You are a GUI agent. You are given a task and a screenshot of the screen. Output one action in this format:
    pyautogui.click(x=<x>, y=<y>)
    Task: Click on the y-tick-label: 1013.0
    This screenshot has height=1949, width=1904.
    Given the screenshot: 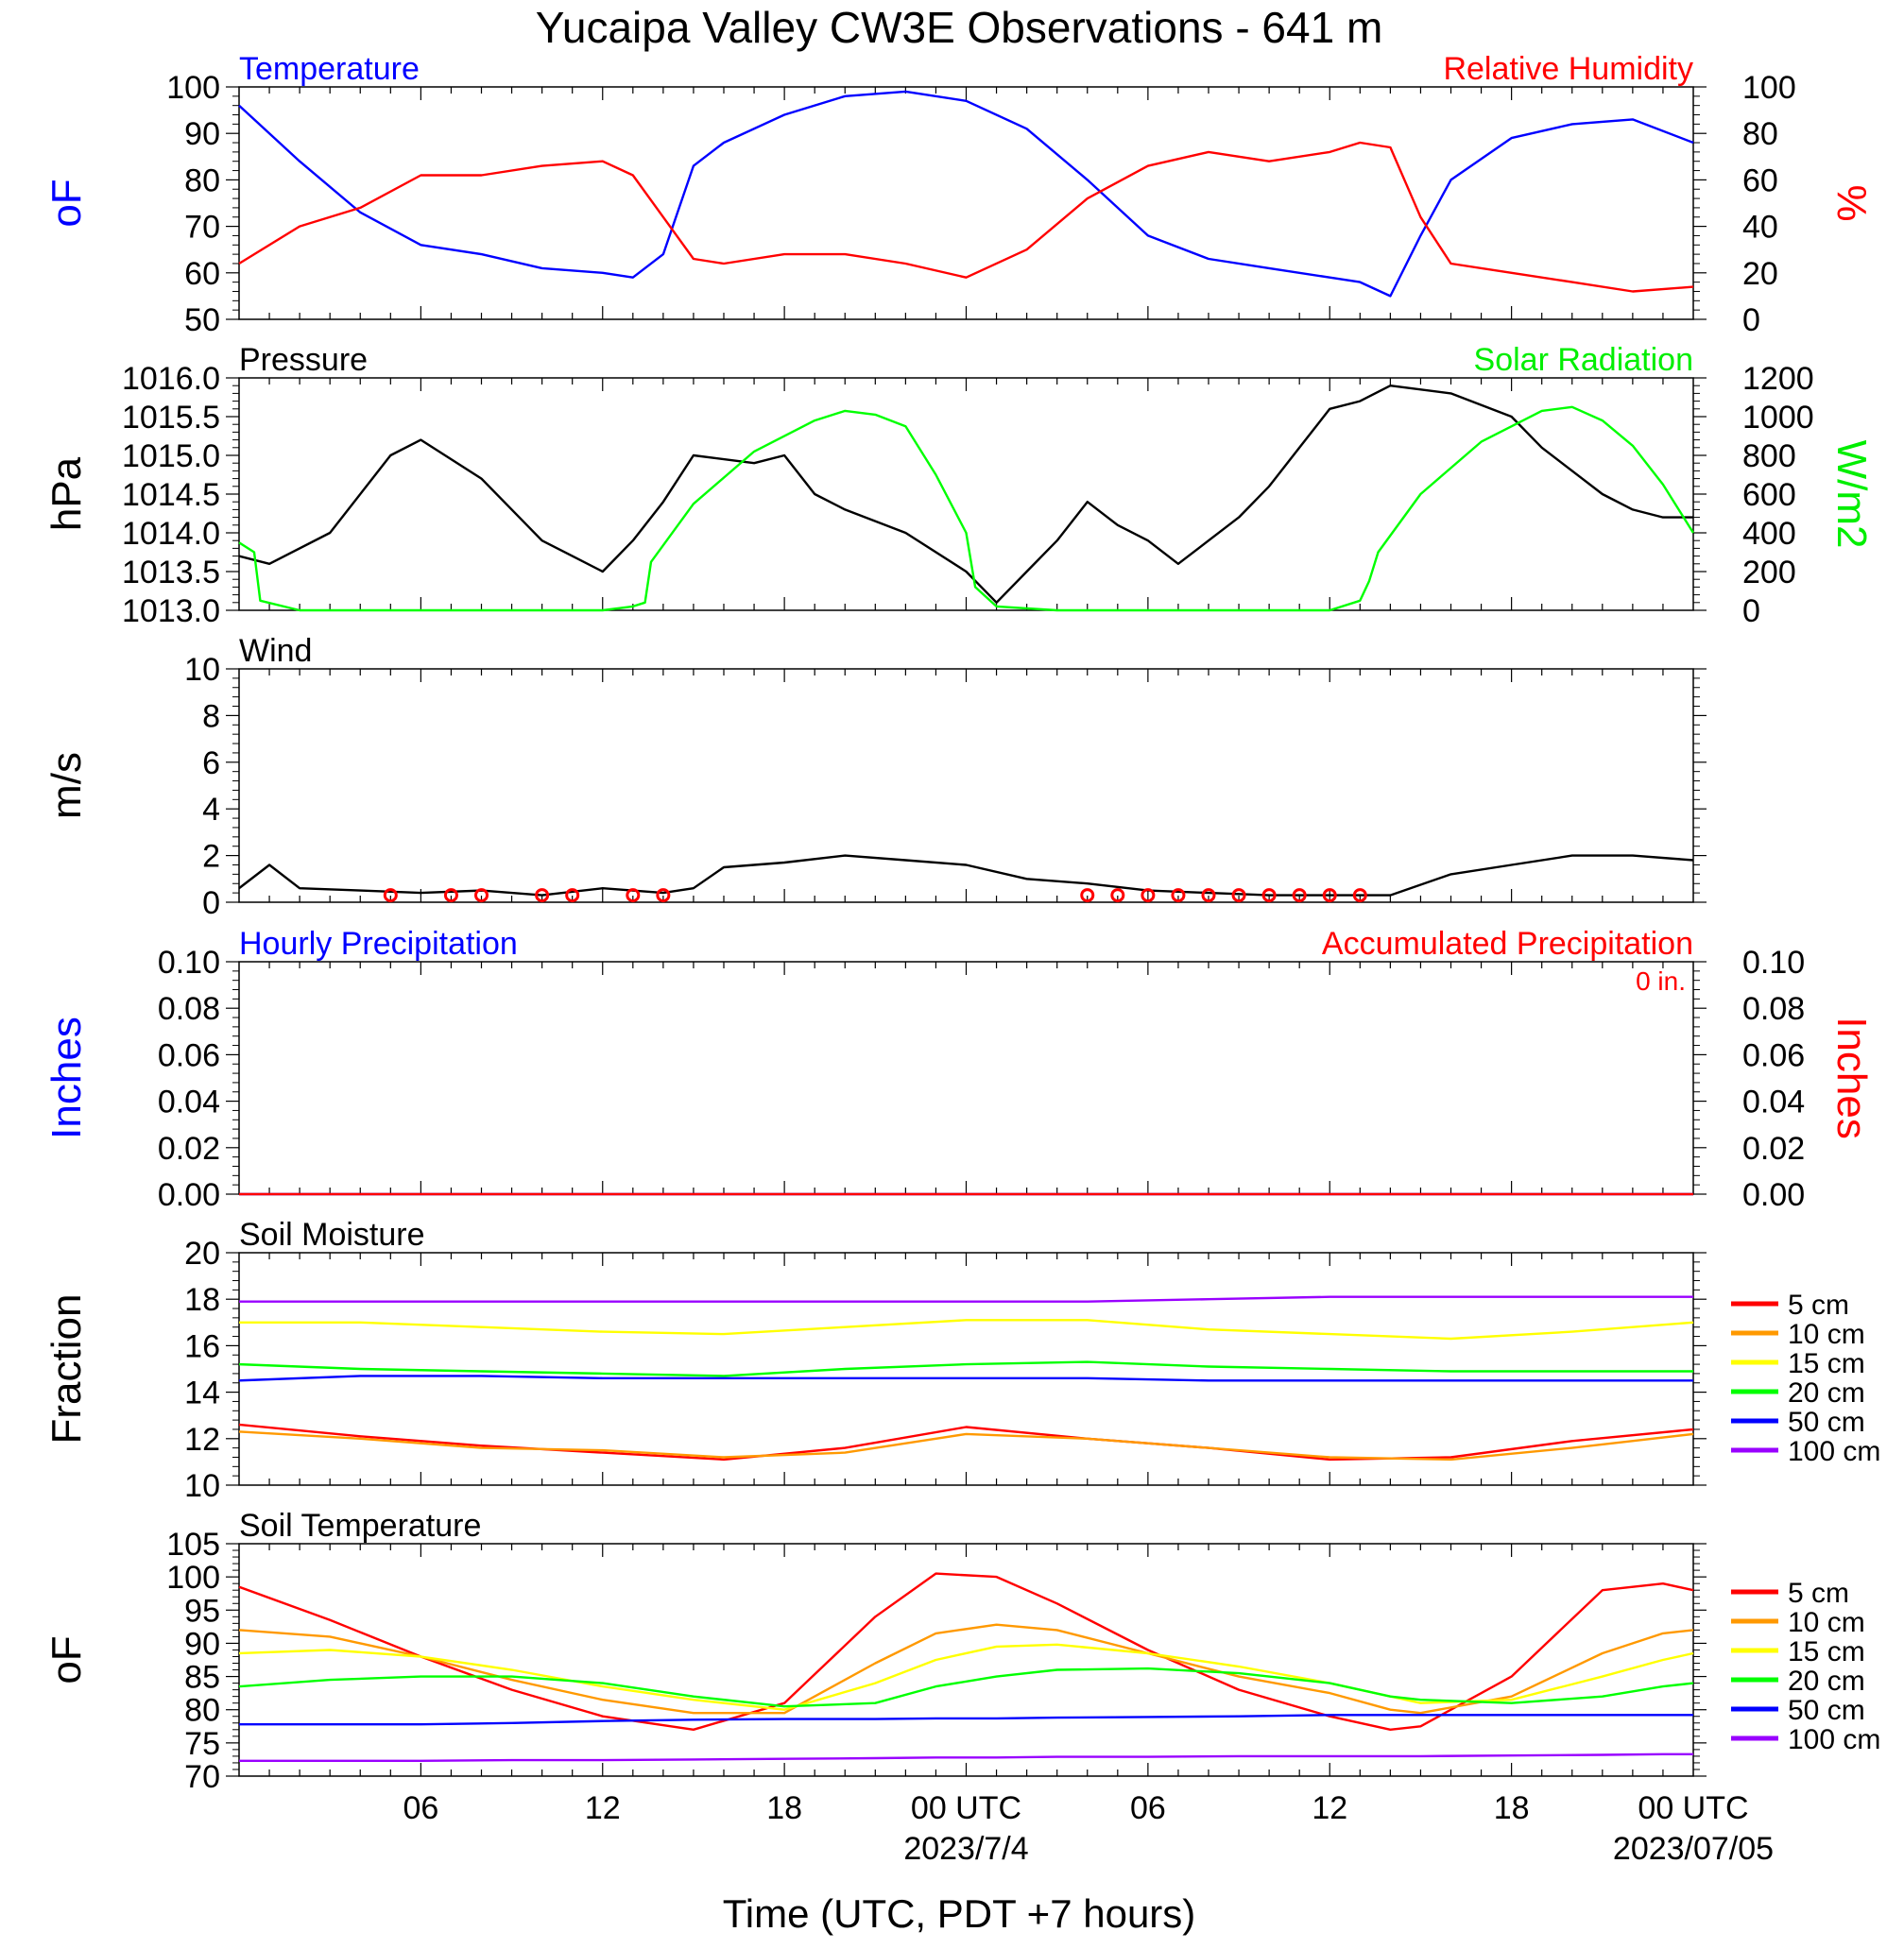 What is the action you would take?
    pyautogui.click(x=171, y=611)
    